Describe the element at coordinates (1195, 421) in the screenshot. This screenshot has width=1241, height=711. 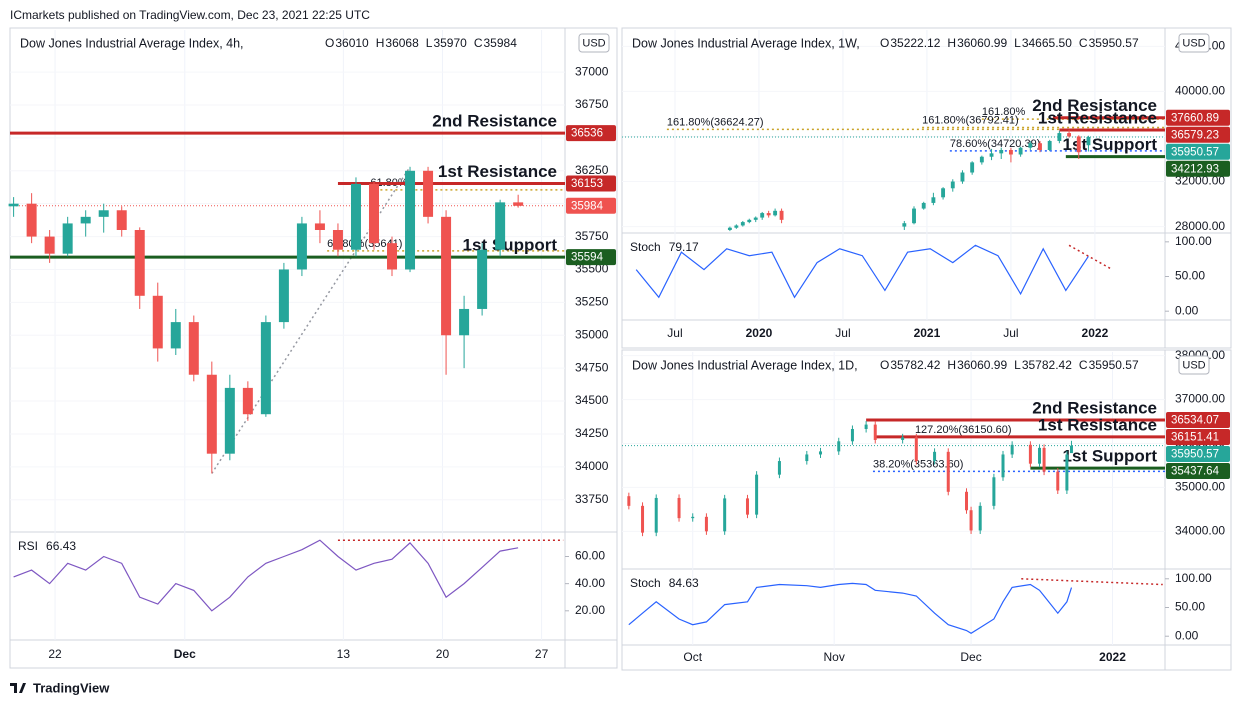
I see `price-tag-label: 36534.07` at that location.